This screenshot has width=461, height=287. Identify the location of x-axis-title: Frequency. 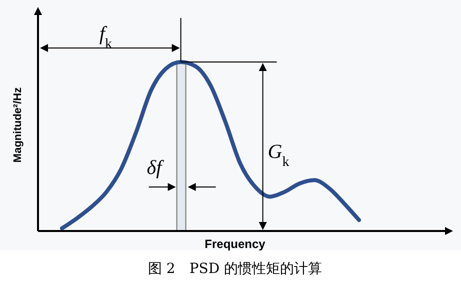
(235, 244).